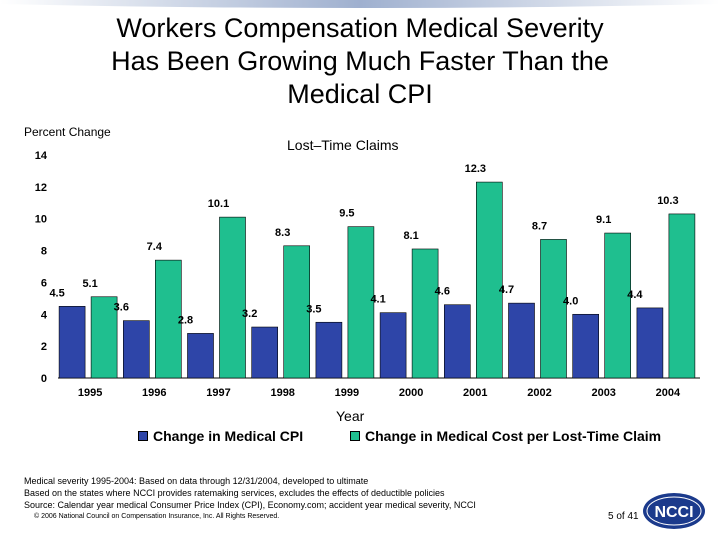 Image resolution: width=720 pixels, height=540 pixels. I want to click on logo-text: NCCI, so click(673, 512).